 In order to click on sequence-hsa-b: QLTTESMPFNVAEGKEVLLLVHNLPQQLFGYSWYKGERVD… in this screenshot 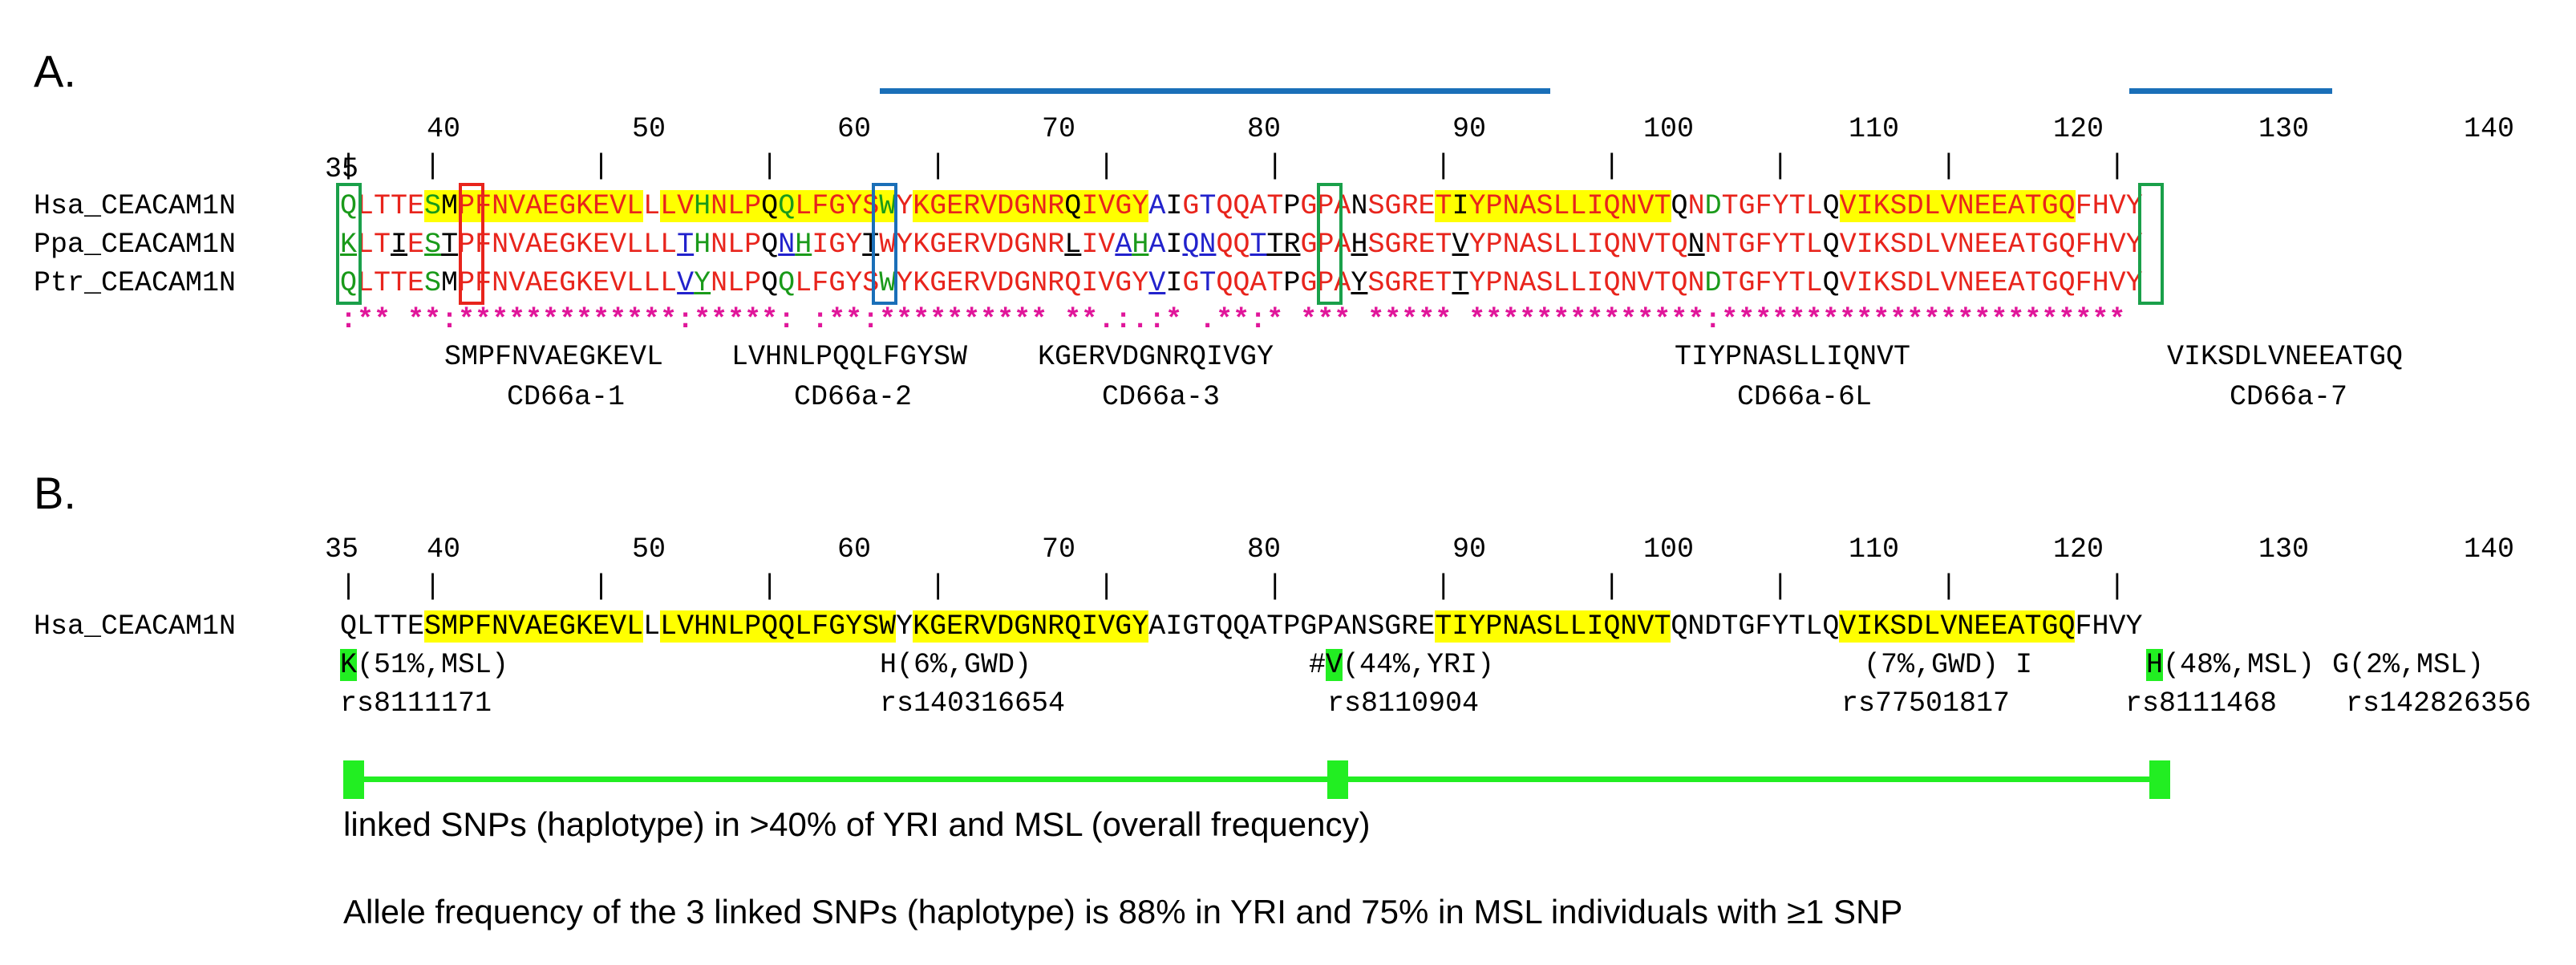, I will do `click(1241, 626)`.